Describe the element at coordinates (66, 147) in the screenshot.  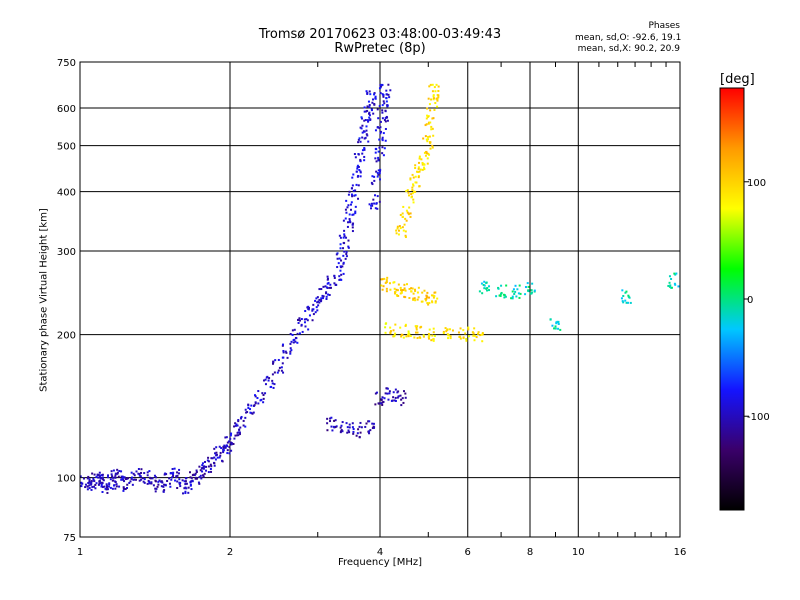
I see `y-tick-label: 500` at that location.